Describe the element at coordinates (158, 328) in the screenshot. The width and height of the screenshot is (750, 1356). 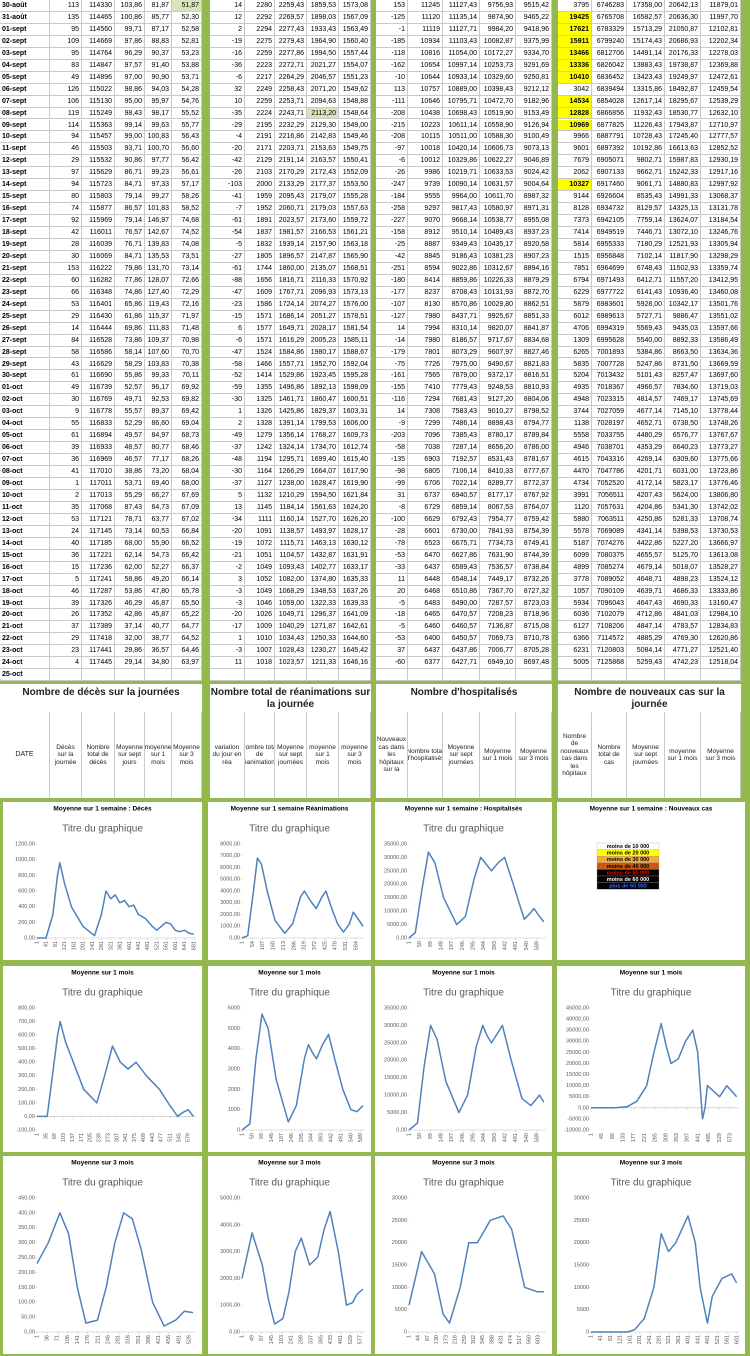
I see `table-cell: 111,83` at that location.